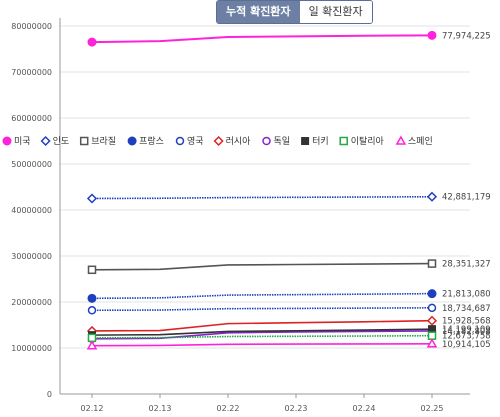 The image size is (500, 417). Describe the element at coordinates (466, 295) in the screenshot. I see `data-label: 21,813,080` at that location.